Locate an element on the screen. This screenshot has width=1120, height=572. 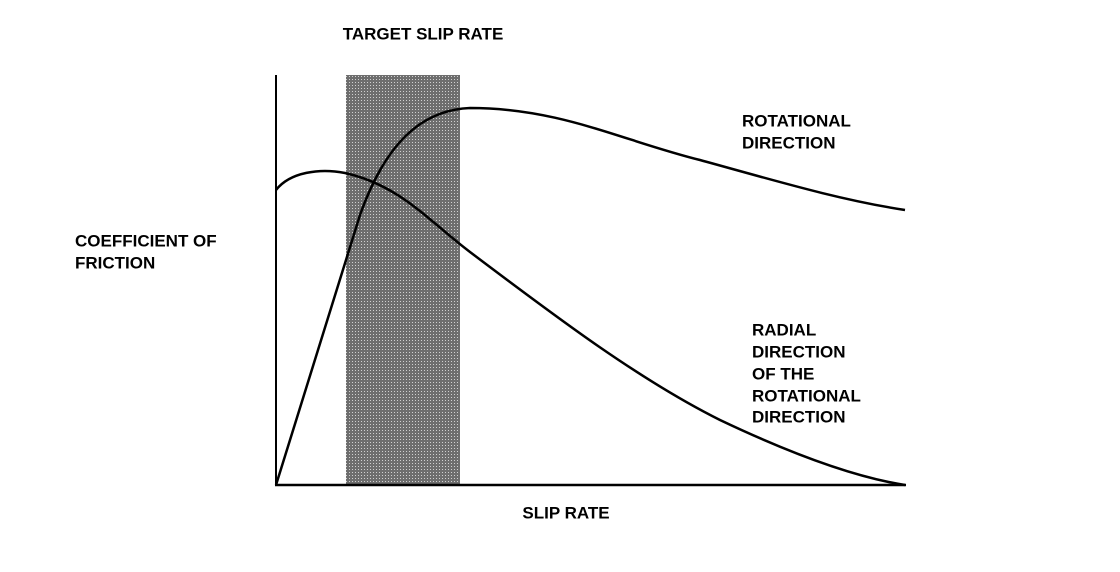
curve-label: RADIAL is located at coordinates (784, 329).